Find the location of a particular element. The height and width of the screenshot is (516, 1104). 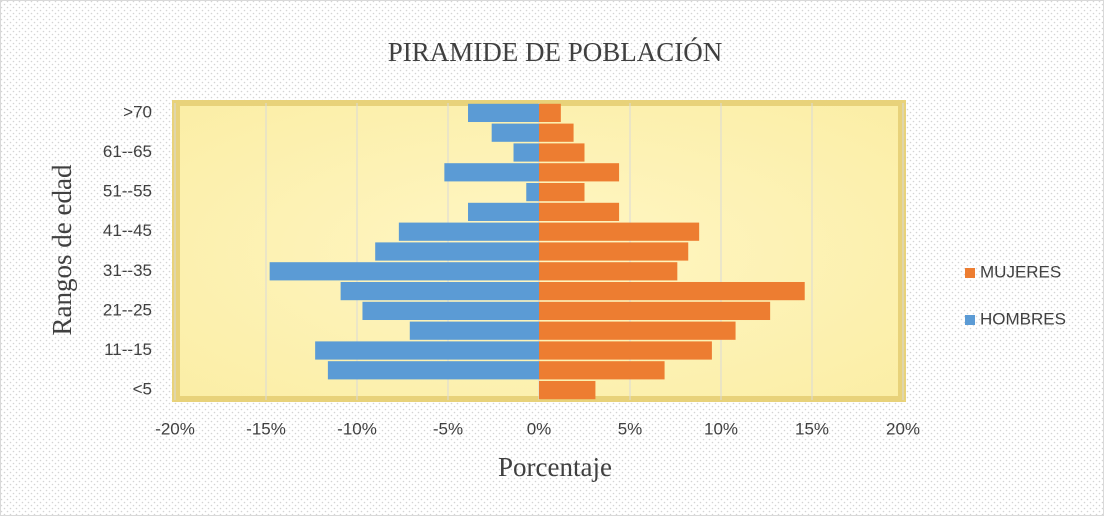

x-tick-label: -10% is located at coordinates (357, 428).